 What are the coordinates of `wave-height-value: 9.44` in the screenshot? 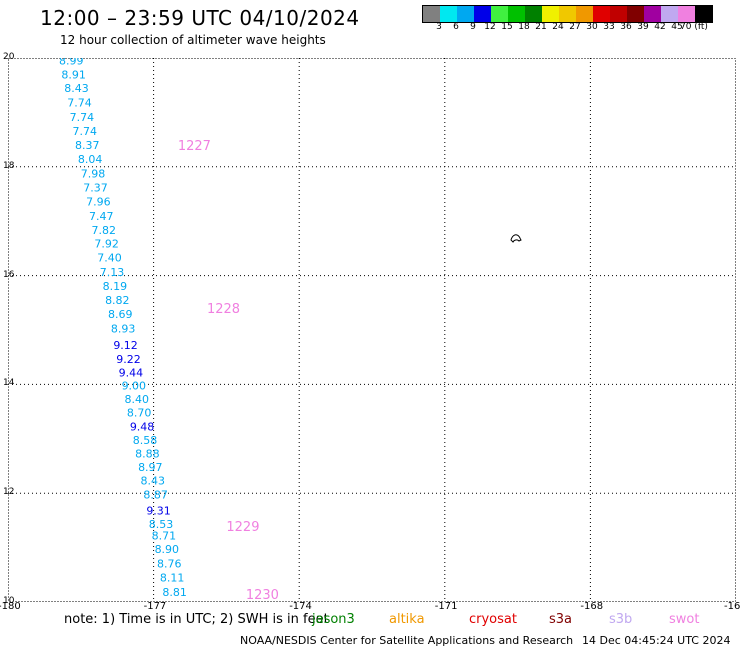 It's located at (131, 372).